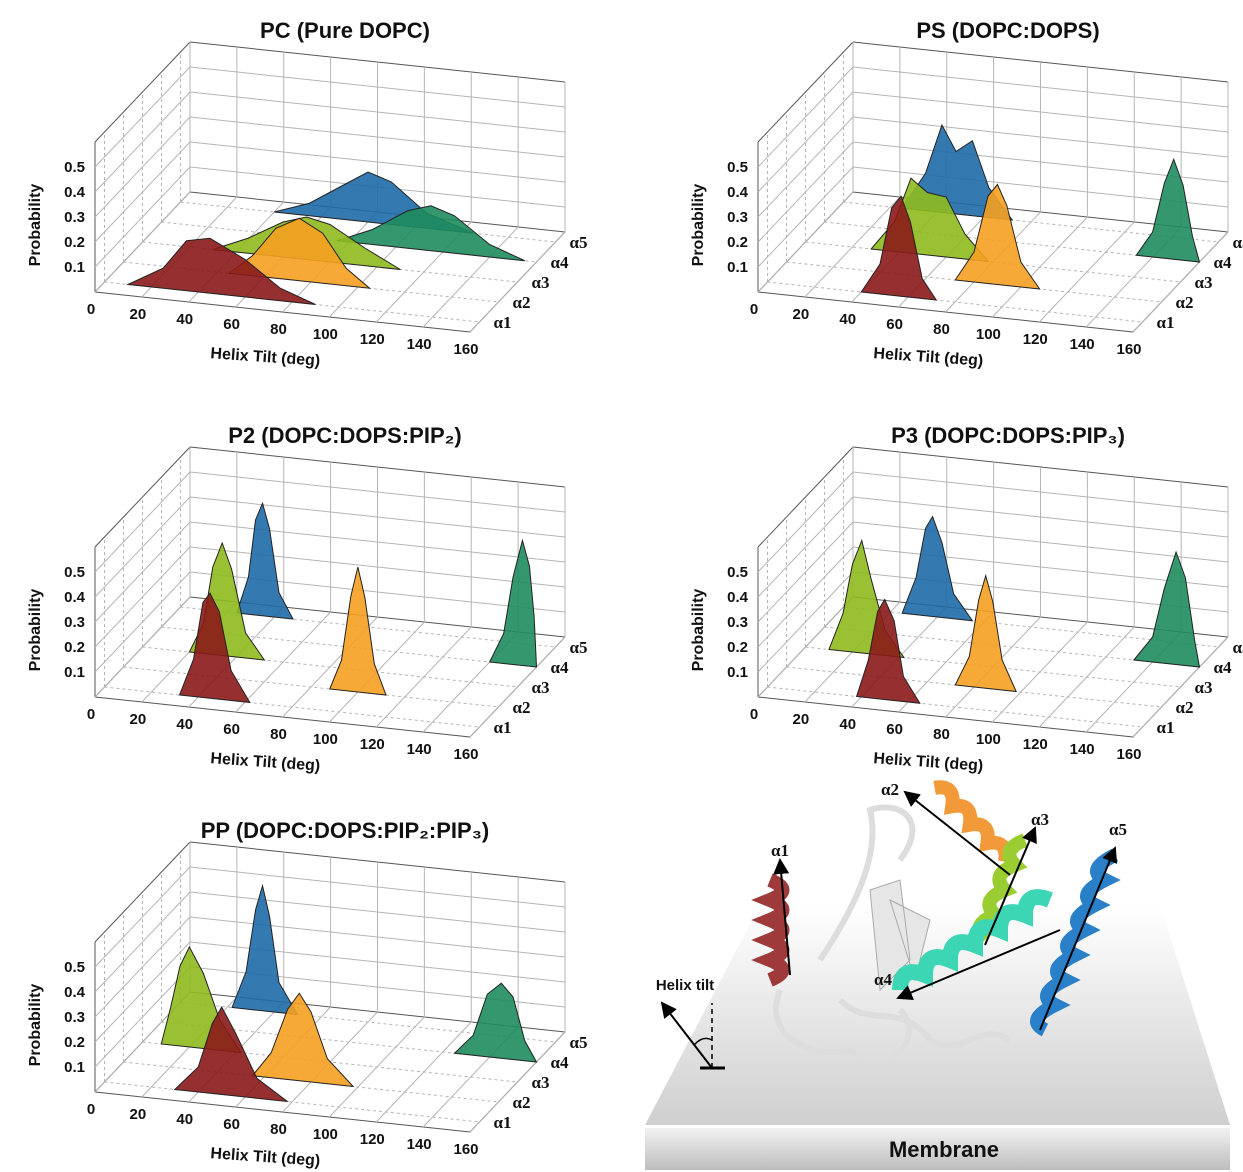 This screenshot has width=1243, height=1172. What do you see at coordinates (344, 435) in the screenshot?
I see `chart-title: P2 (DOPC:DOPS:PIP₂)` at bounding box center [344, 435].